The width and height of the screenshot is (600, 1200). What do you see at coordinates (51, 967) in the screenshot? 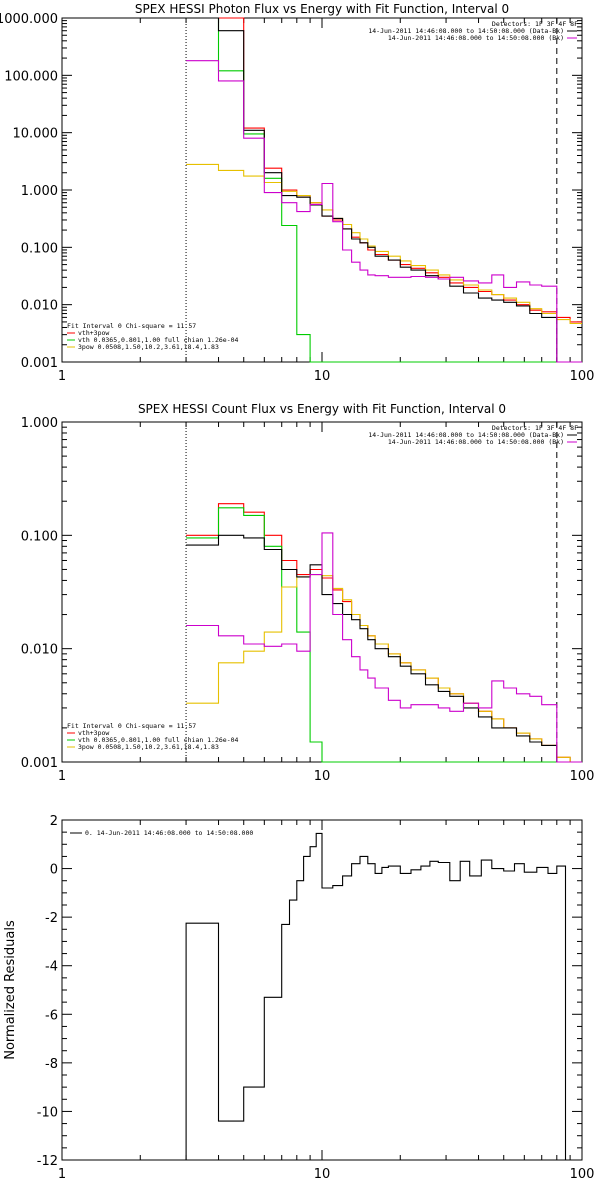
I see `y-tick-label: -4` at bounding box center [51, 967].